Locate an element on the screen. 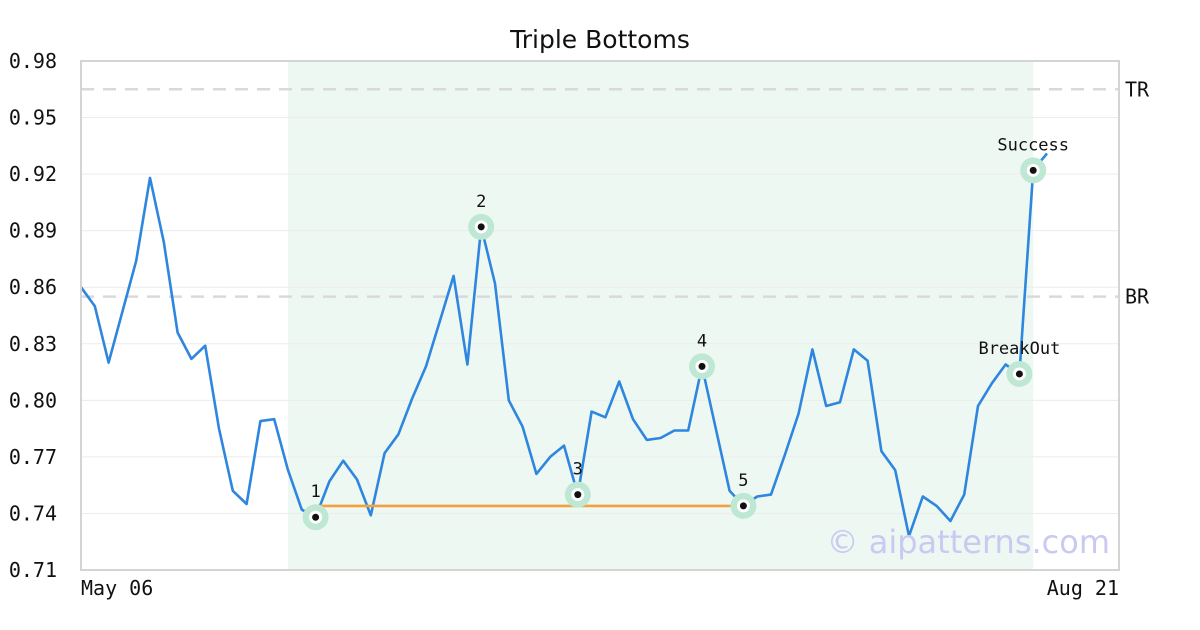  annotation-label: 4 is located at coordinates (702, 341).